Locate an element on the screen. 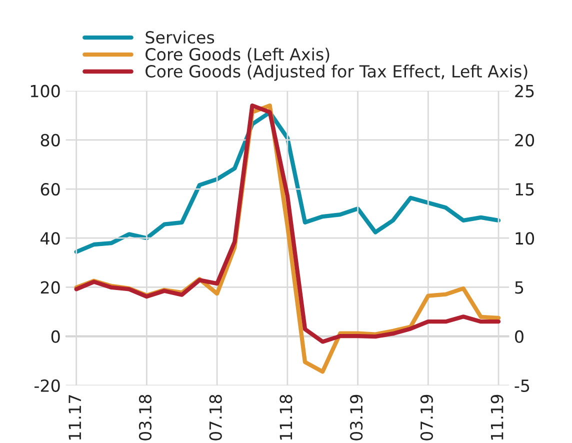 The height and width of the screenshot is (443, 572). y2-tick-label: 5 is located at coordinates (519, 287).